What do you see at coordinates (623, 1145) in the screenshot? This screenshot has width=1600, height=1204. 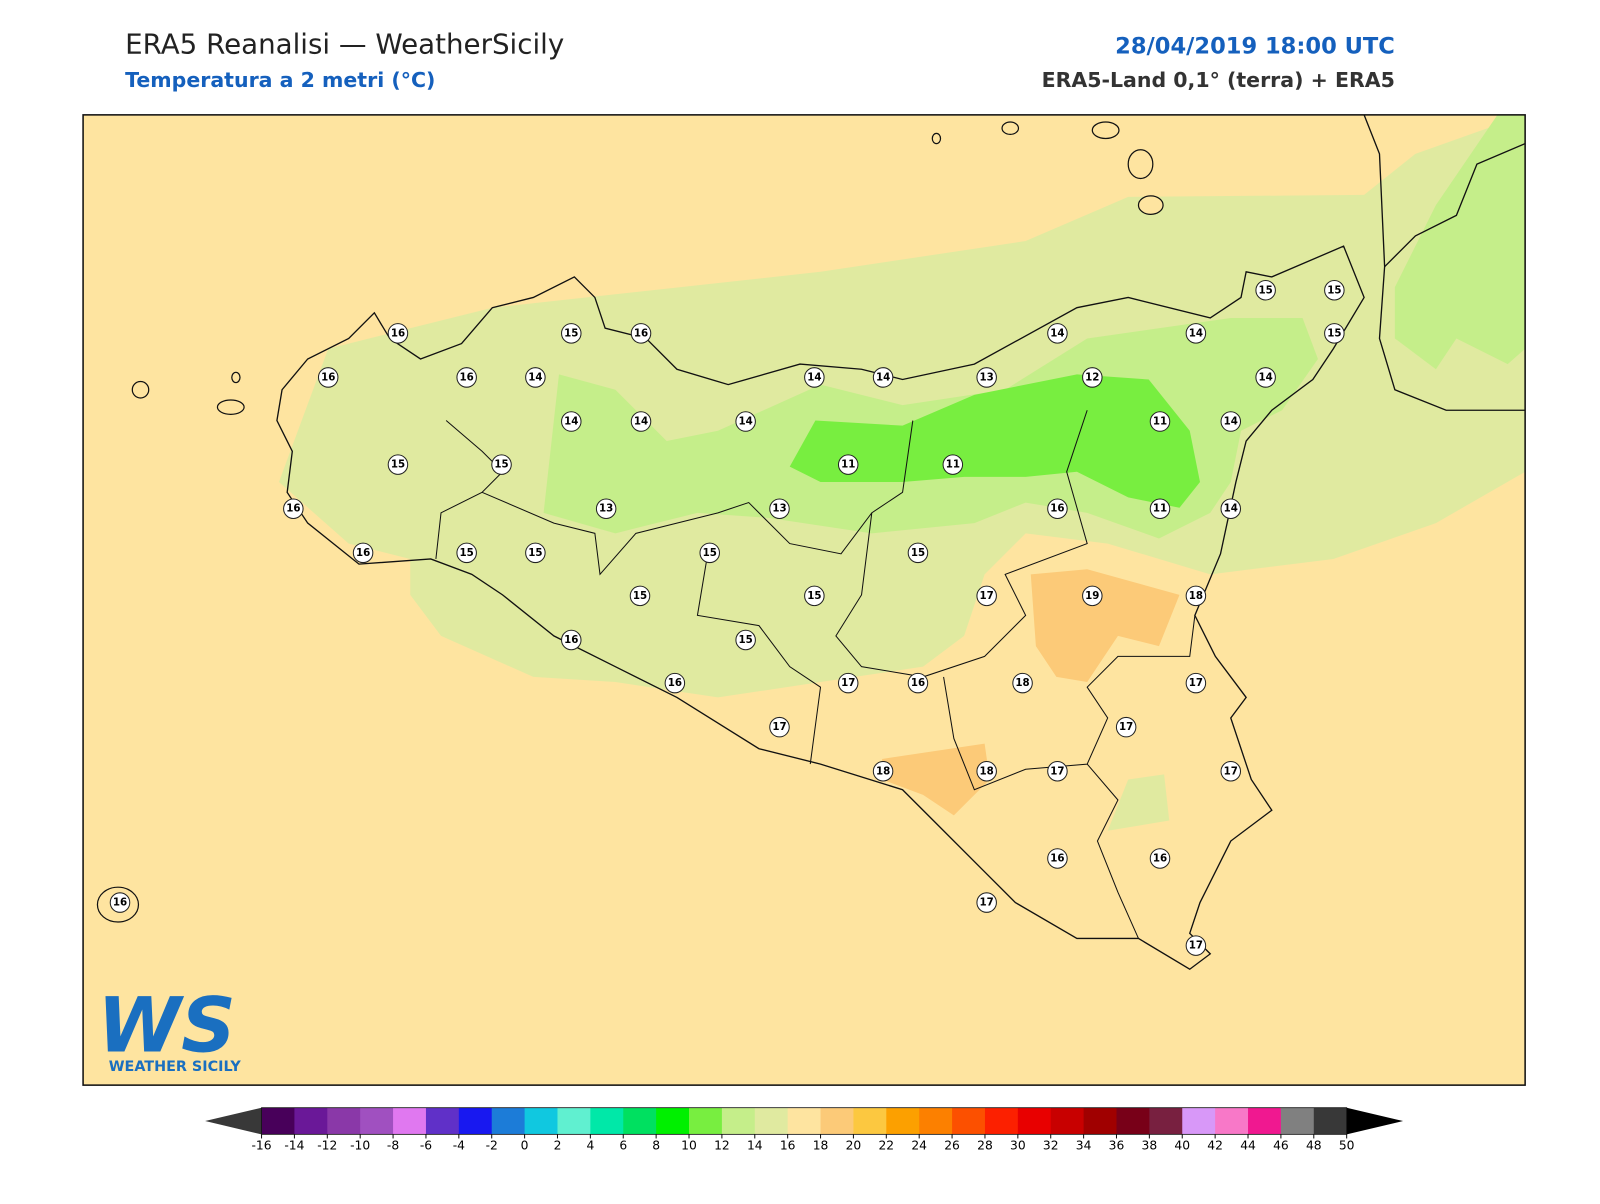 I see `colorbar-tick-label: 6` at bounding box center [623, 1145].